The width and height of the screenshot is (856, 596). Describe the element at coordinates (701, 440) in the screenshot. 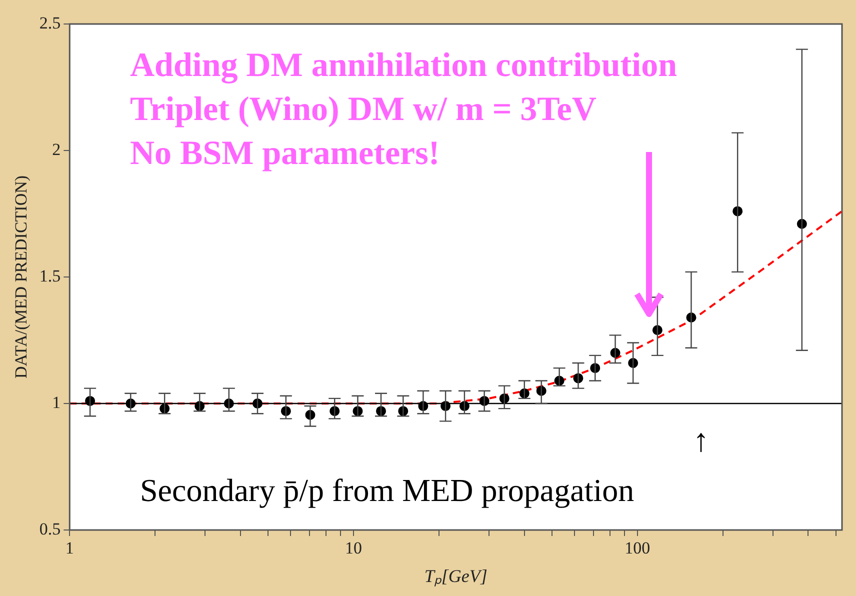

I see `annotation: ↑` at that location.